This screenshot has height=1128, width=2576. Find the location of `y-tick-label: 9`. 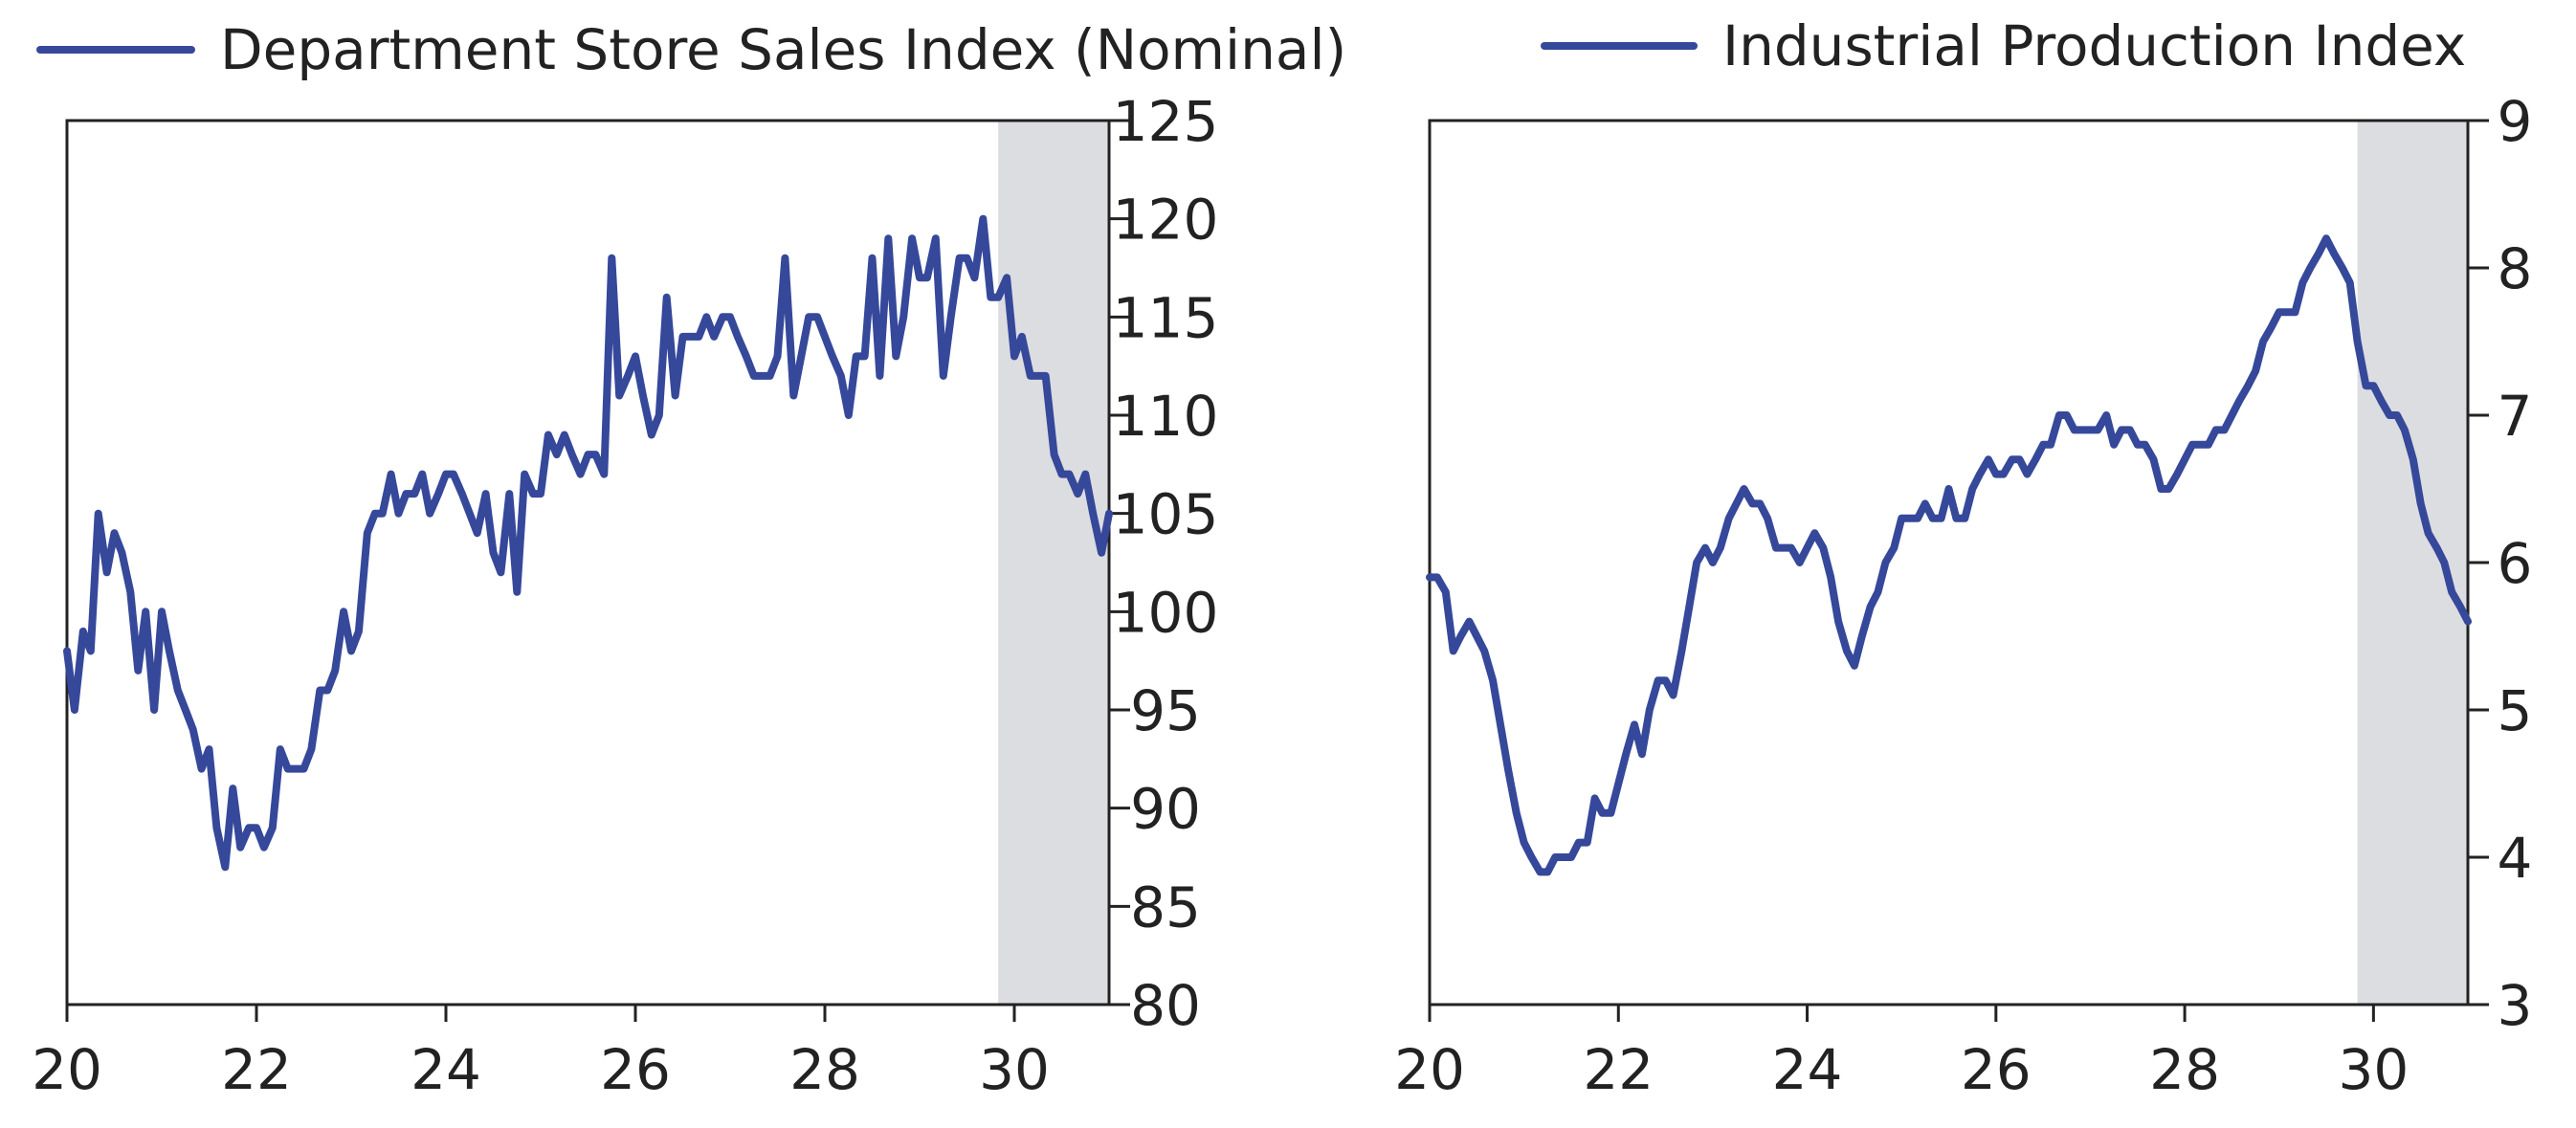

y-tick-label: 9 is located at coordinates (2515, 121).